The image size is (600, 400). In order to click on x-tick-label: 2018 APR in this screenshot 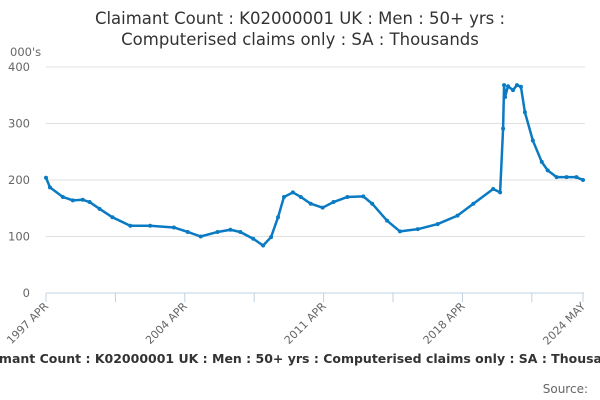, I will do `click(444, 323)`.